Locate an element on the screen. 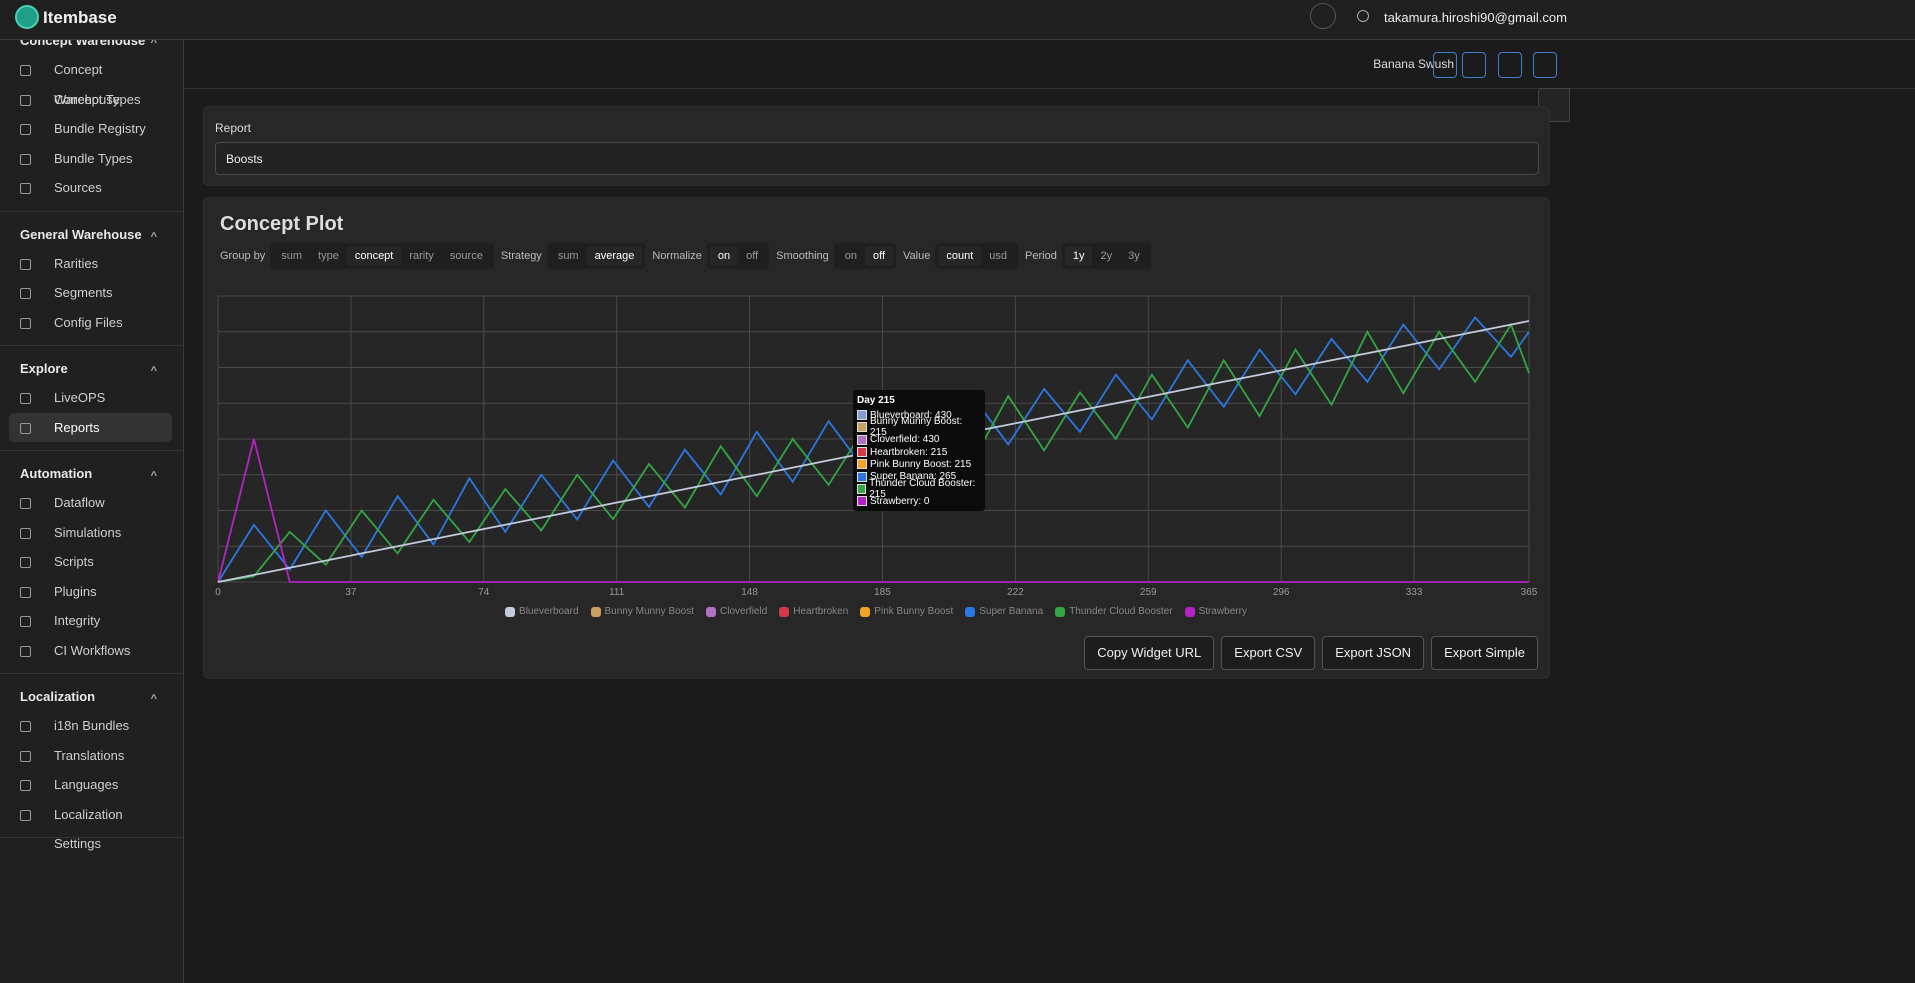 This screenshot has height=983, width=1915. legend-item: Blueverboard is located at coordinates (542, 611).